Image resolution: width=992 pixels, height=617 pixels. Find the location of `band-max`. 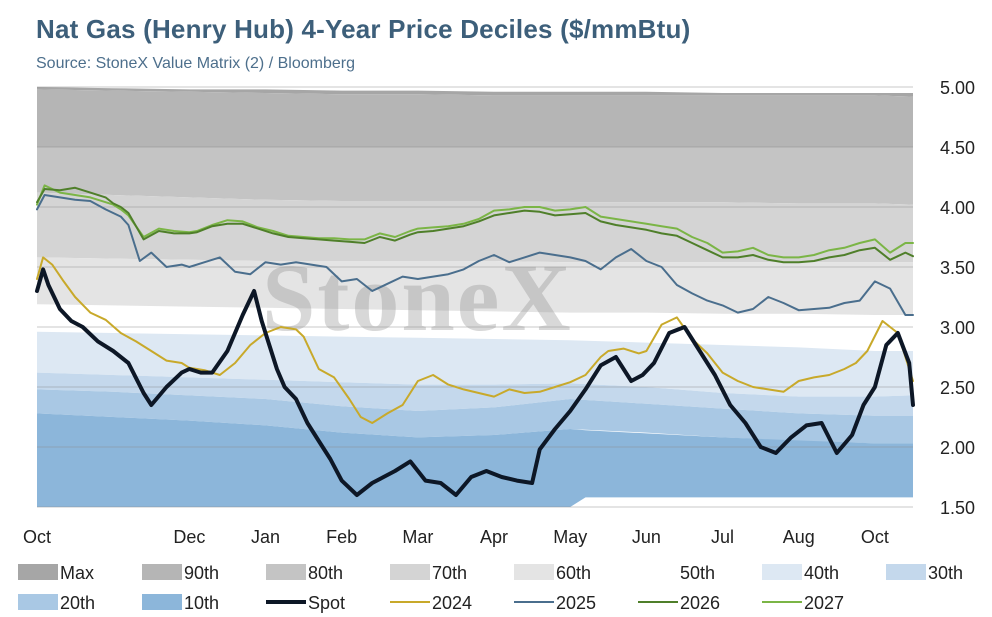

band-max is located at coordinates (475, 92).